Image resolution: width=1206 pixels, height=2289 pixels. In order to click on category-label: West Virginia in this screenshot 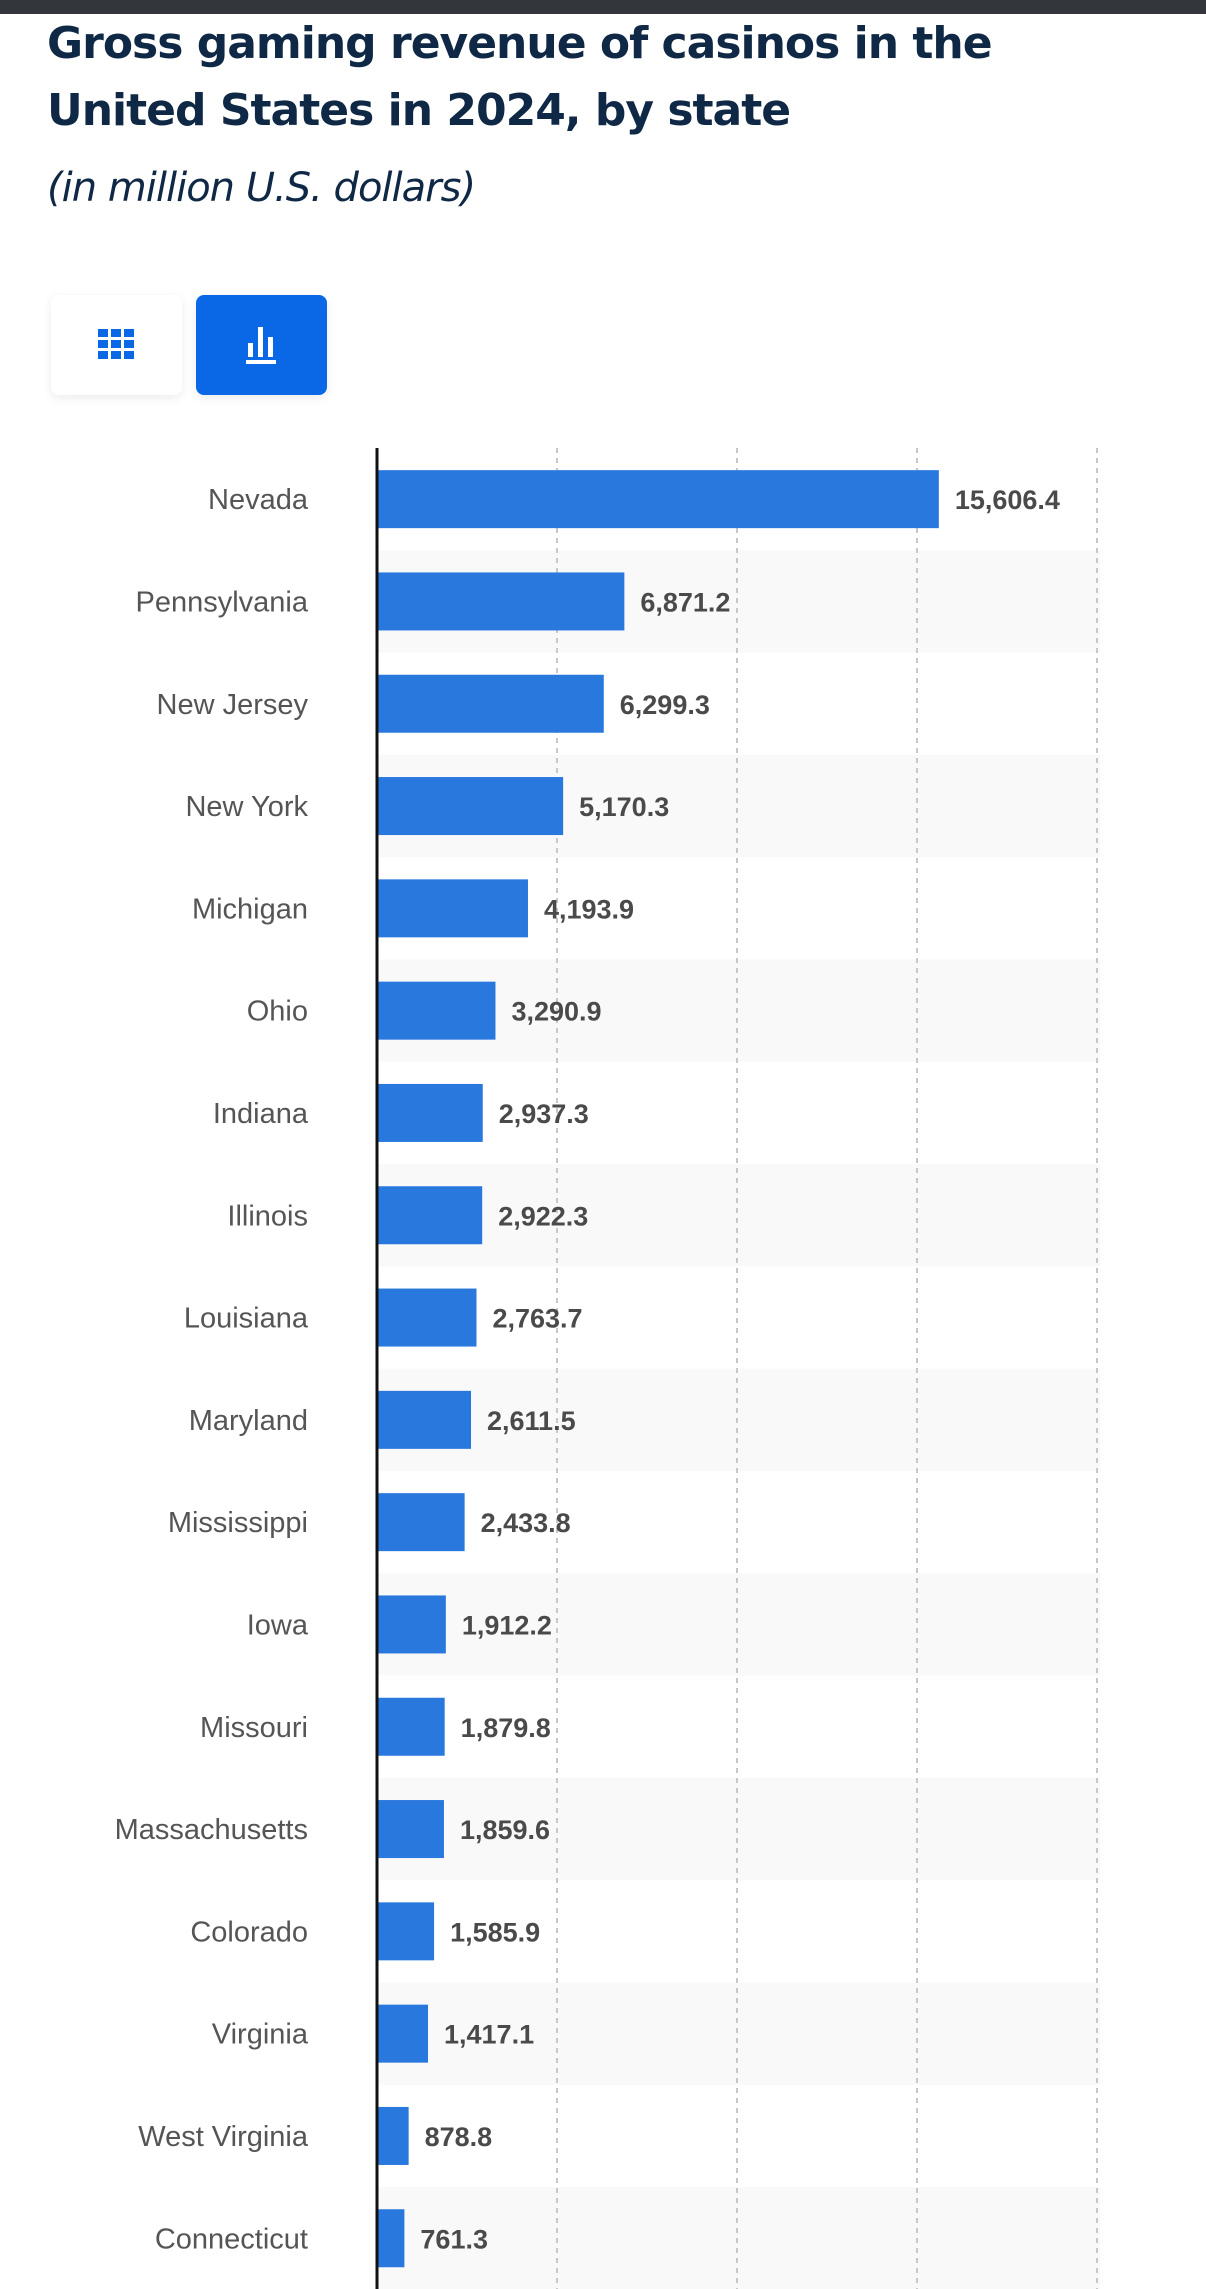, I will do `click(223, 2137)`.